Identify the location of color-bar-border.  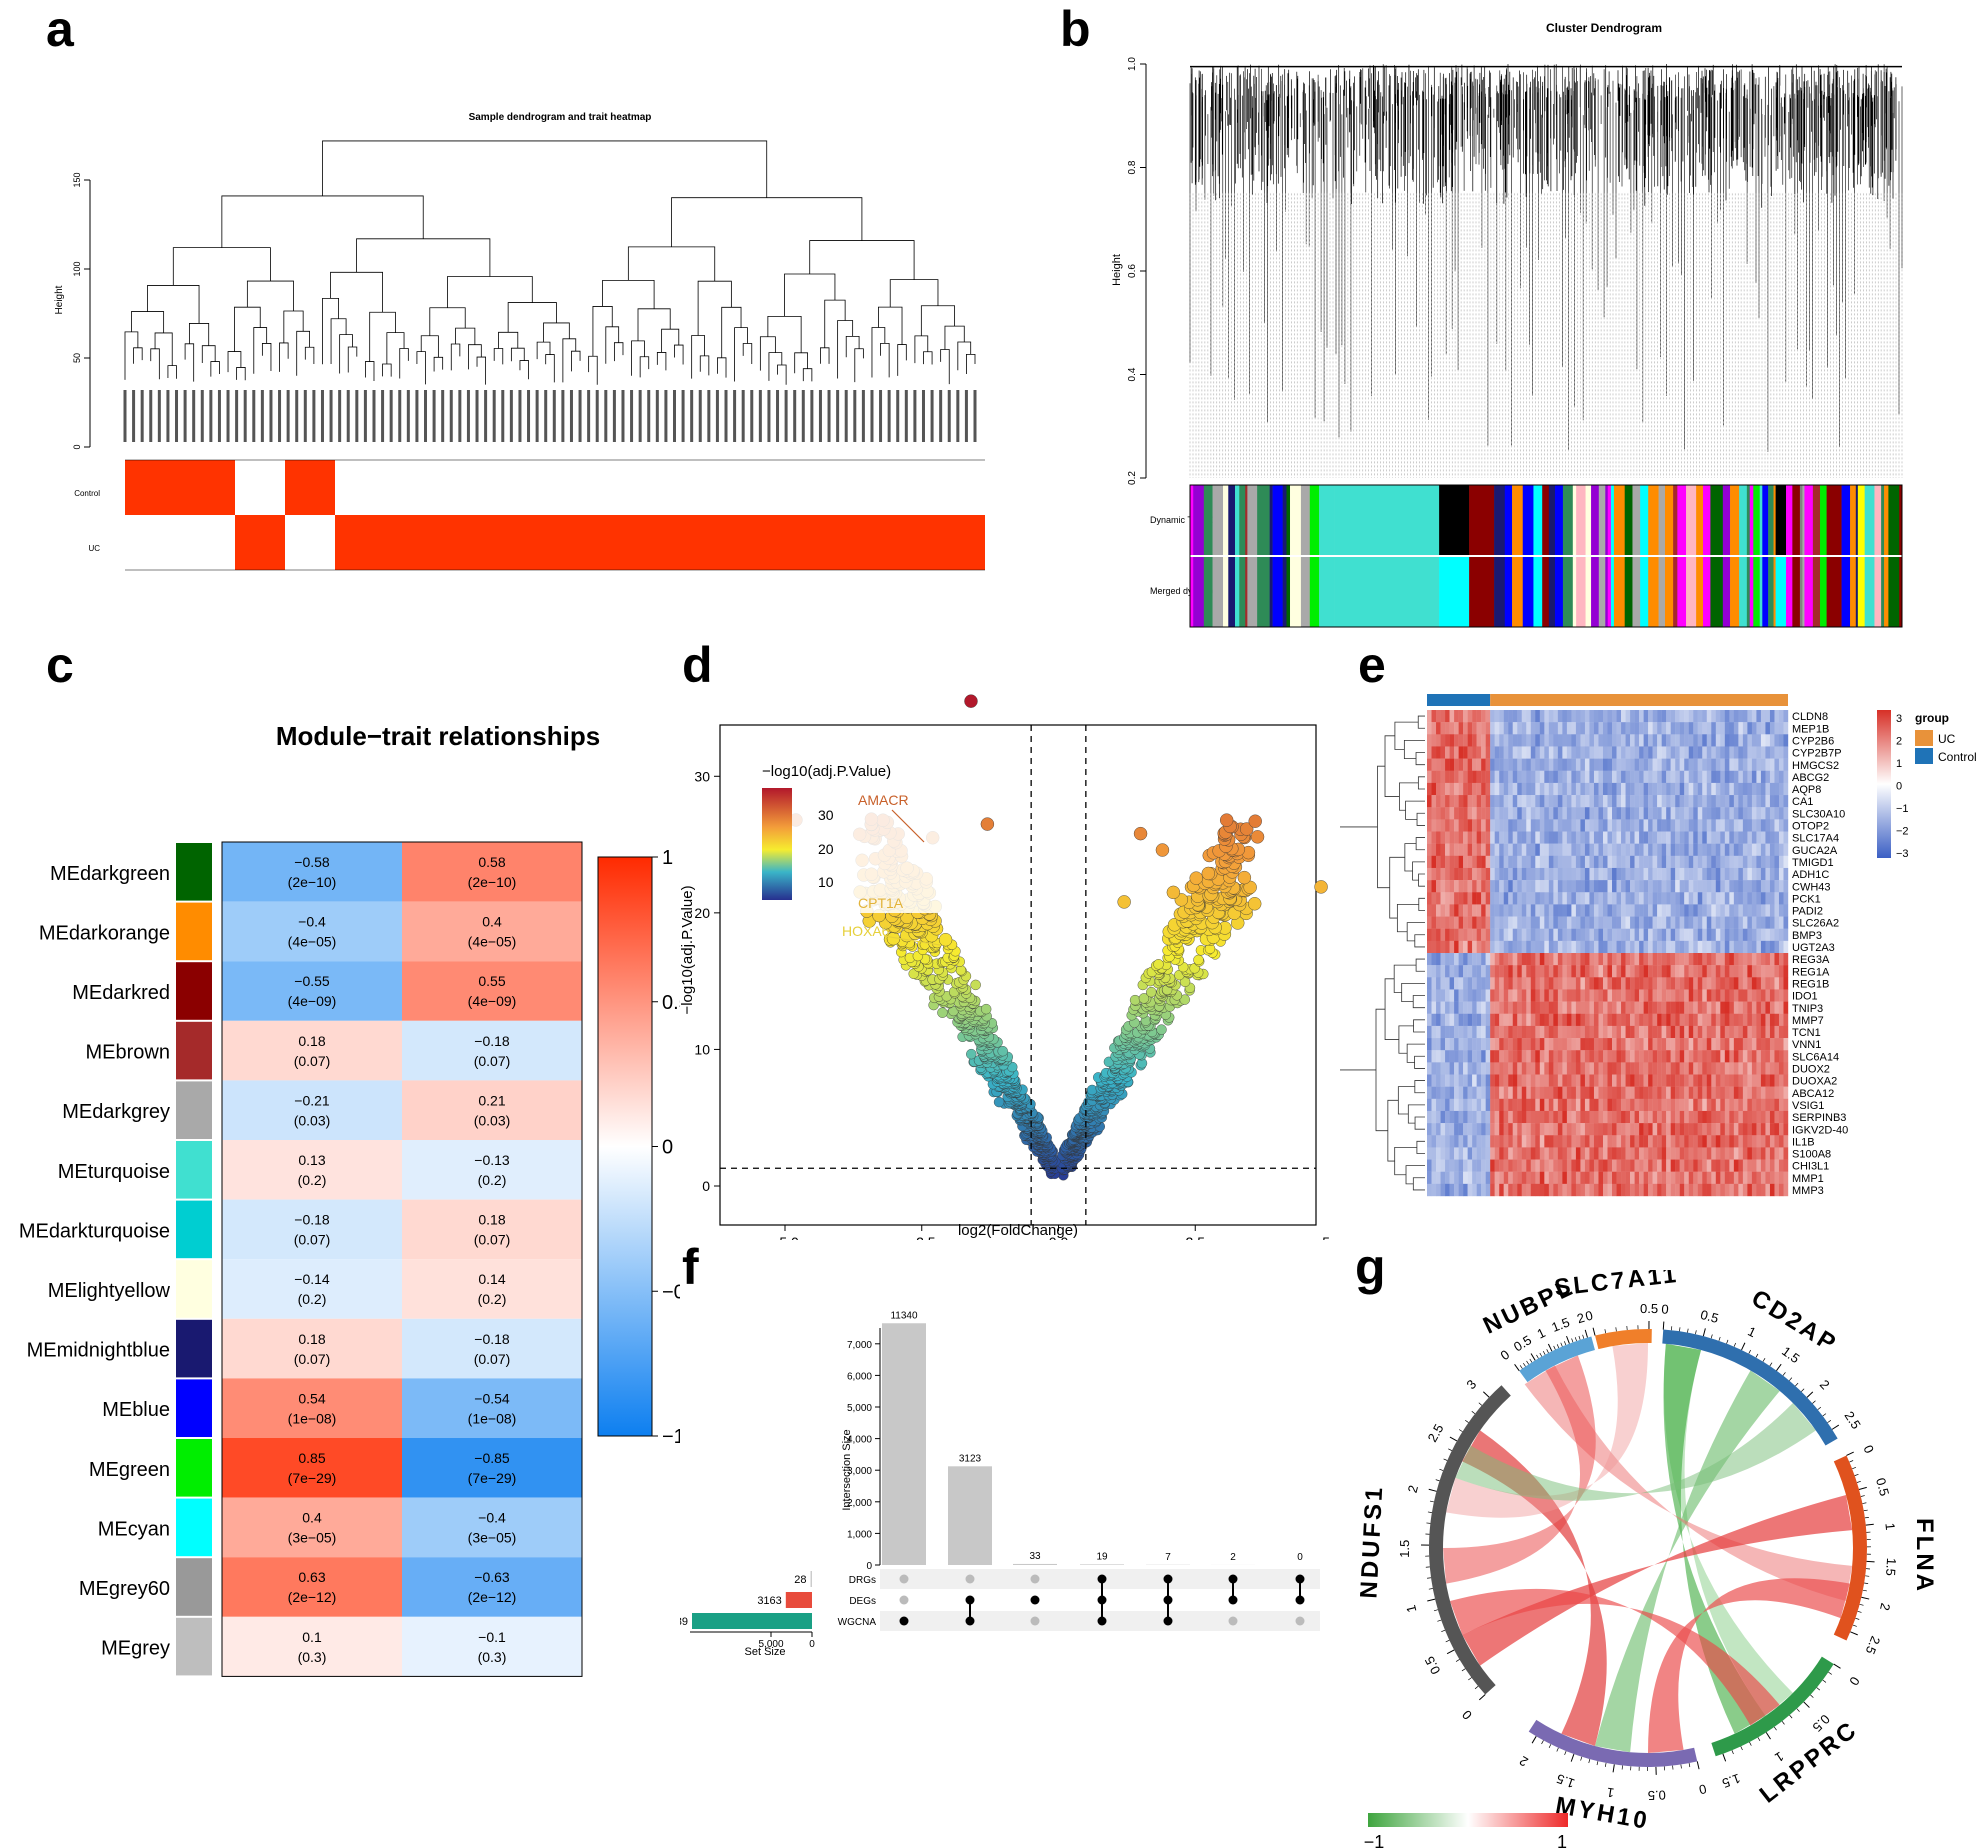
(1546, 556).